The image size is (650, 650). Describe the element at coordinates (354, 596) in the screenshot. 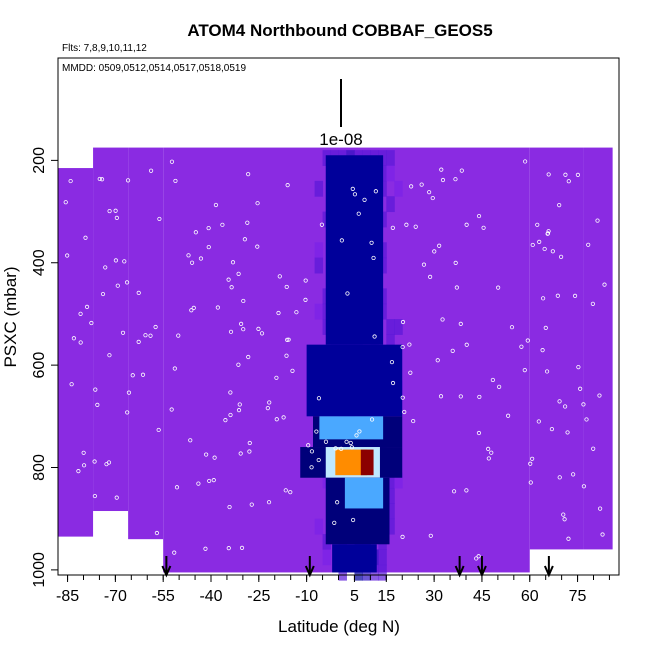

I see `x-tick-label: 5` at that location.